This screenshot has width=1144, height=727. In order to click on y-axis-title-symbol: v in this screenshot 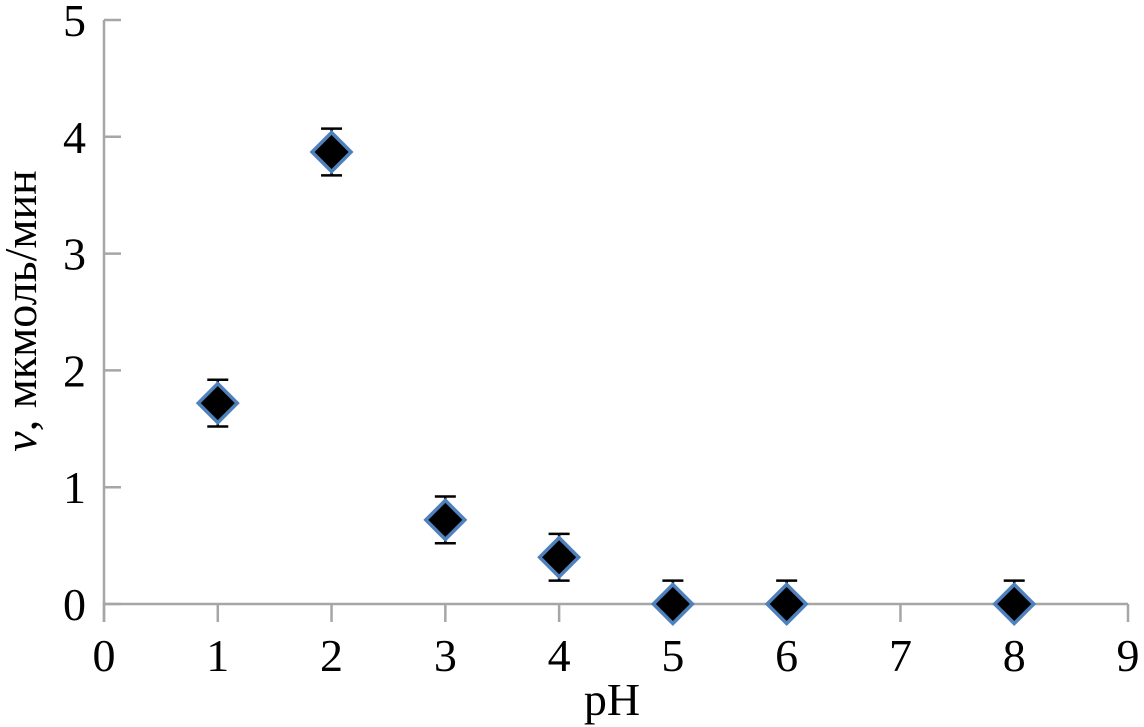, I will do `click(23, 441)`.